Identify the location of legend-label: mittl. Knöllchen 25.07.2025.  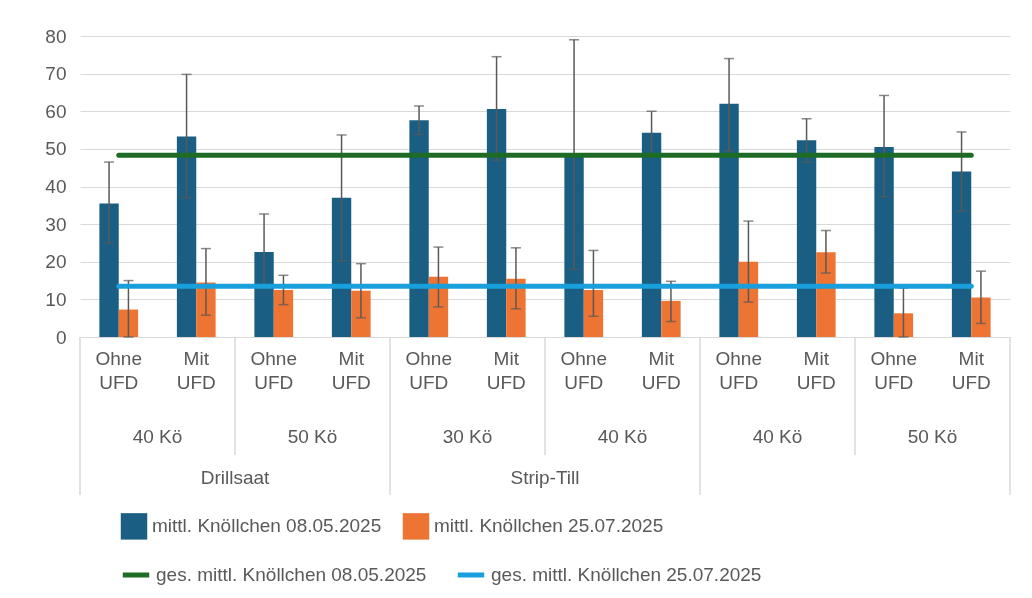
(549, 526).